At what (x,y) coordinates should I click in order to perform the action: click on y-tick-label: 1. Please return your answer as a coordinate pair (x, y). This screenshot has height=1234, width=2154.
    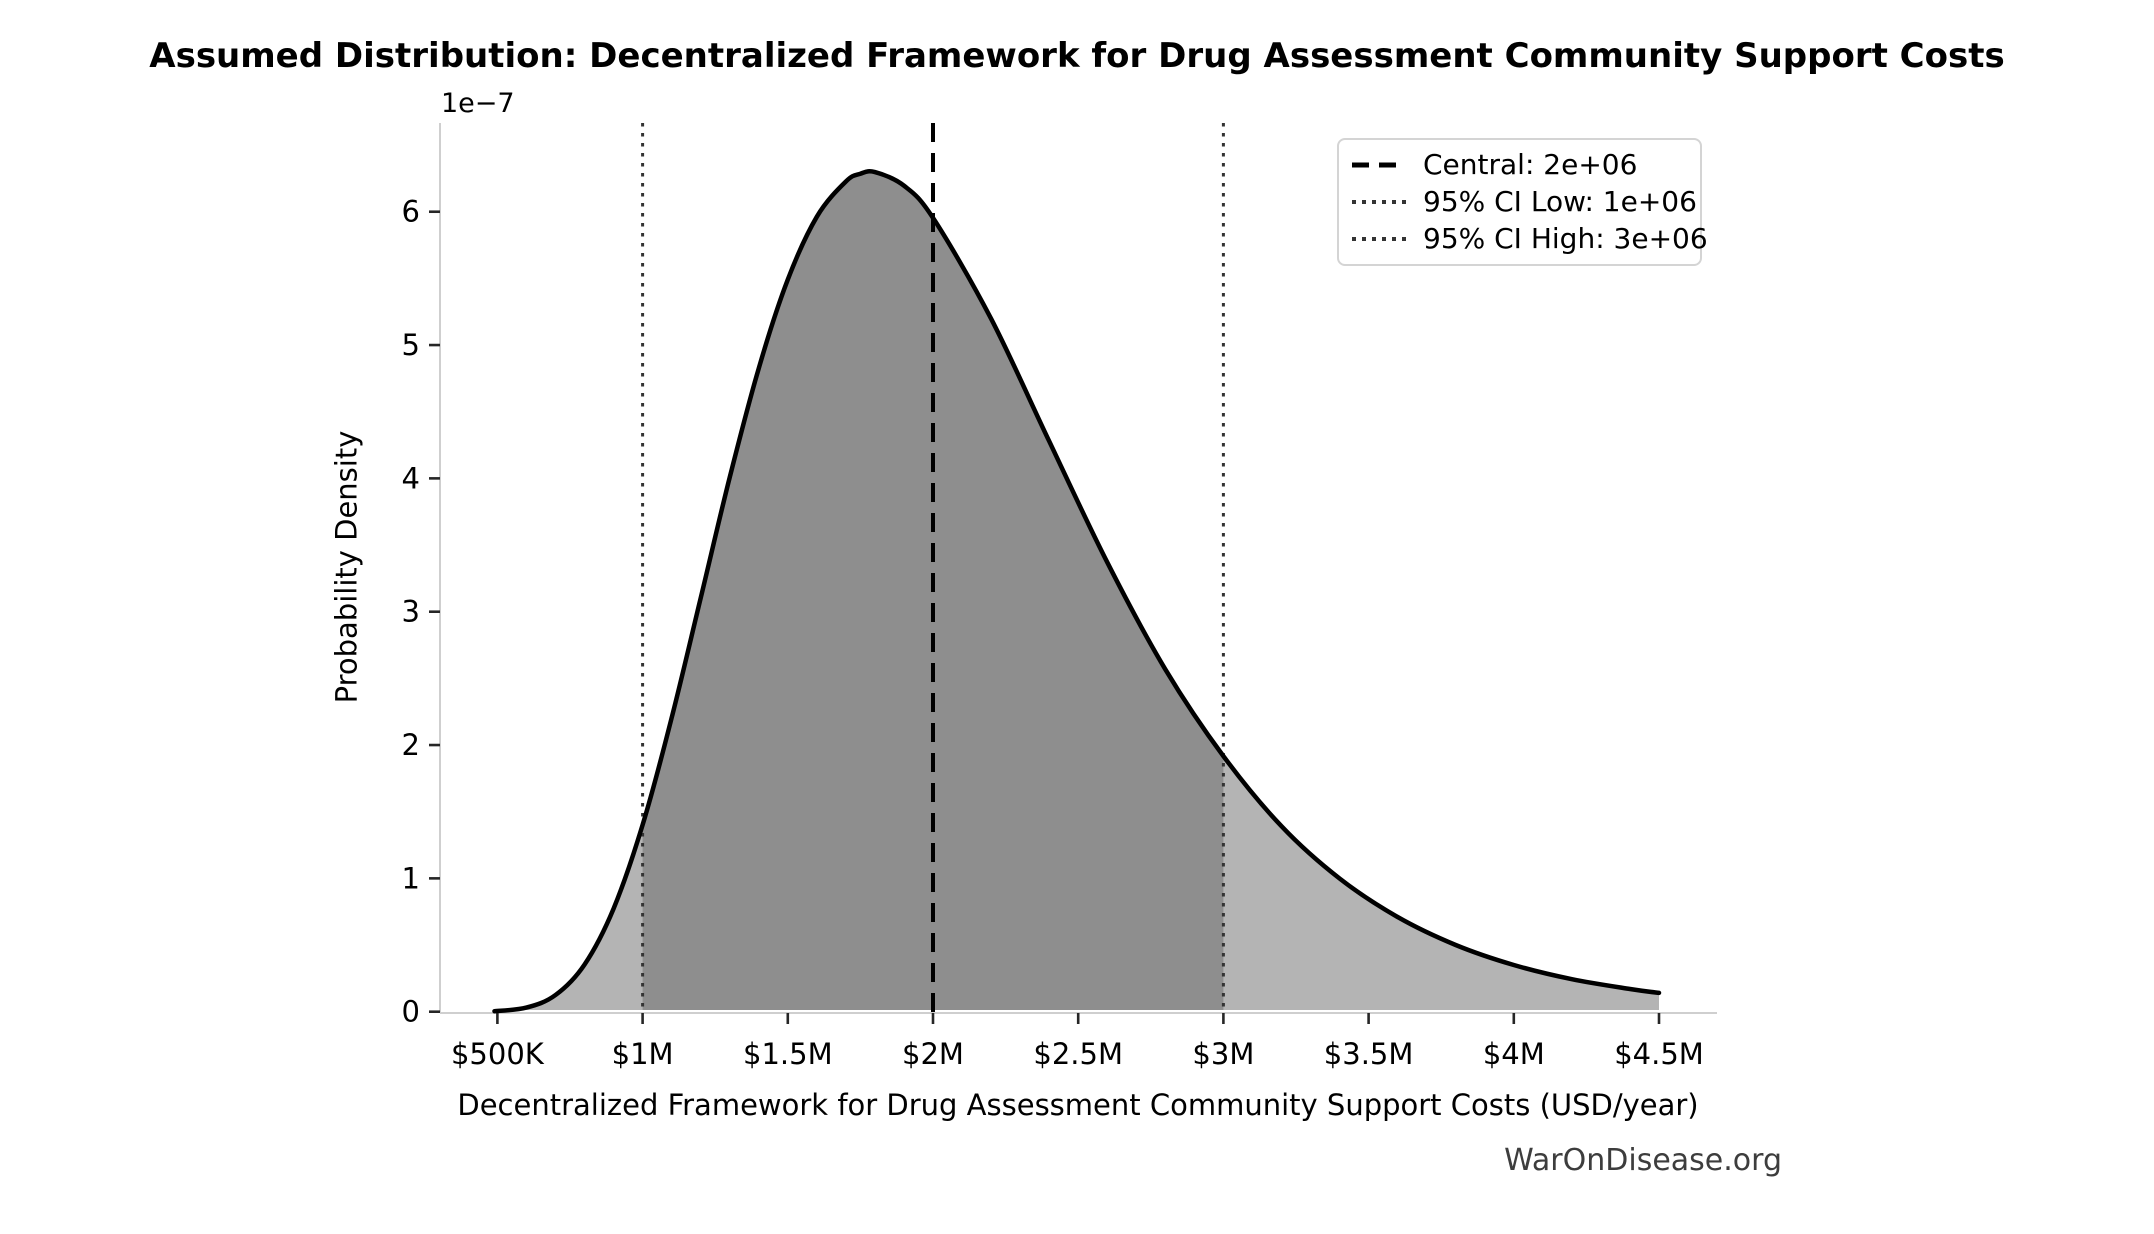
    Looking at the image, I should click on (411, 878).